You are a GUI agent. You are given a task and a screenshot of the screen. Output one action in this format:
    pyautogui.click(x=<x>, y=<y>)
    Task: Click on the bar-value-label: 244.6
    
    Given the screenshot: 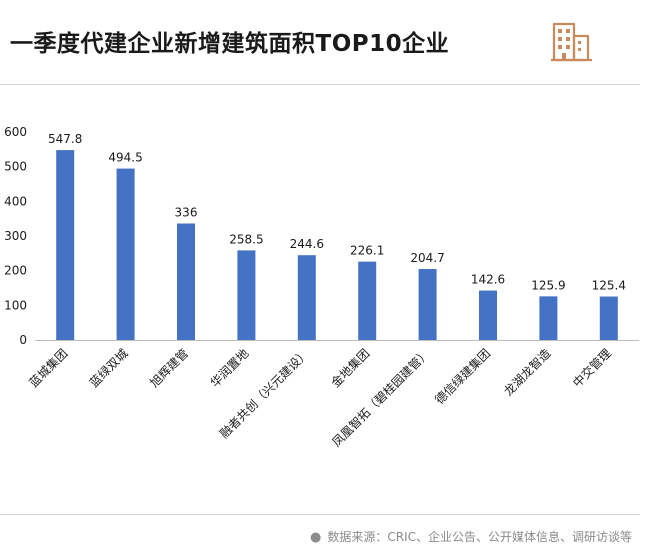 What is the action you would take?
    pyautogui.click(x=307, y=244)
    